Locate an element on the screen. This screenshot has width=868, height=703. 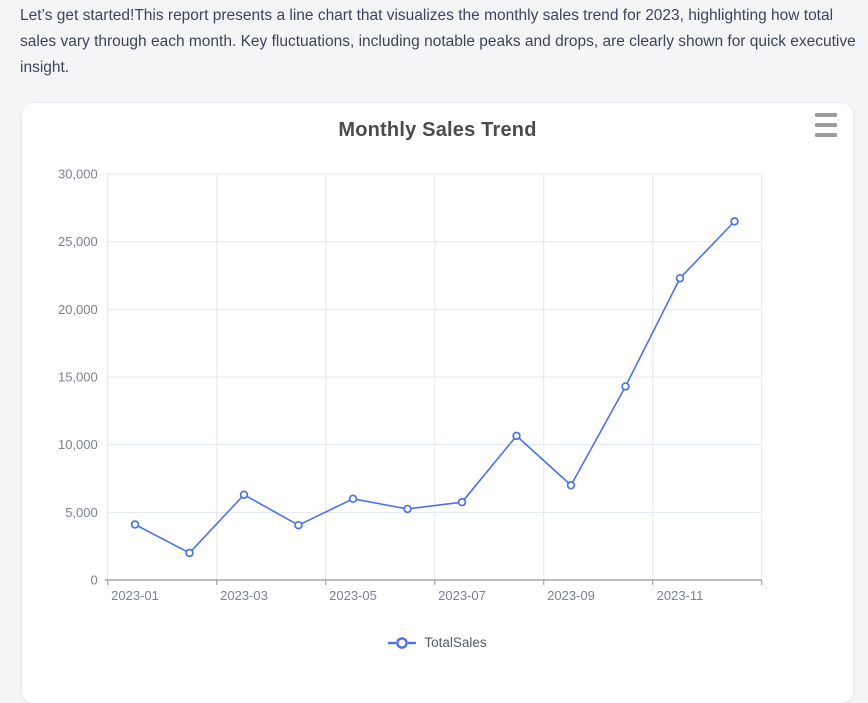
legend-item-totalsales: TotalSales is located at coordinates (437, 642).